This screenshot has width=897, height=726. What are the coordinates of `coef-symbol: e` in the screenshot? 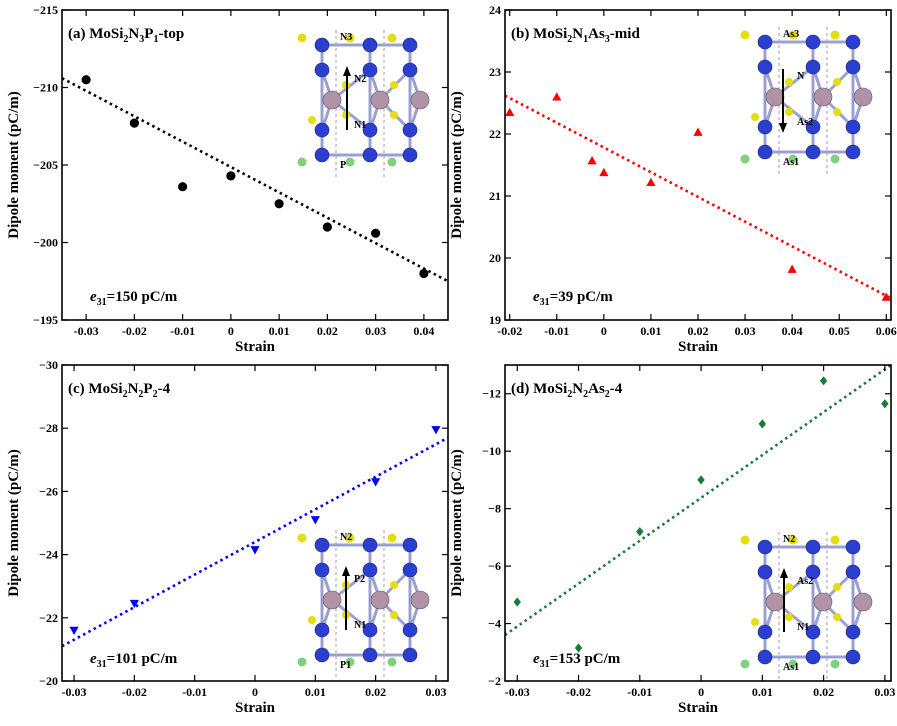 It's located at (93, 297).